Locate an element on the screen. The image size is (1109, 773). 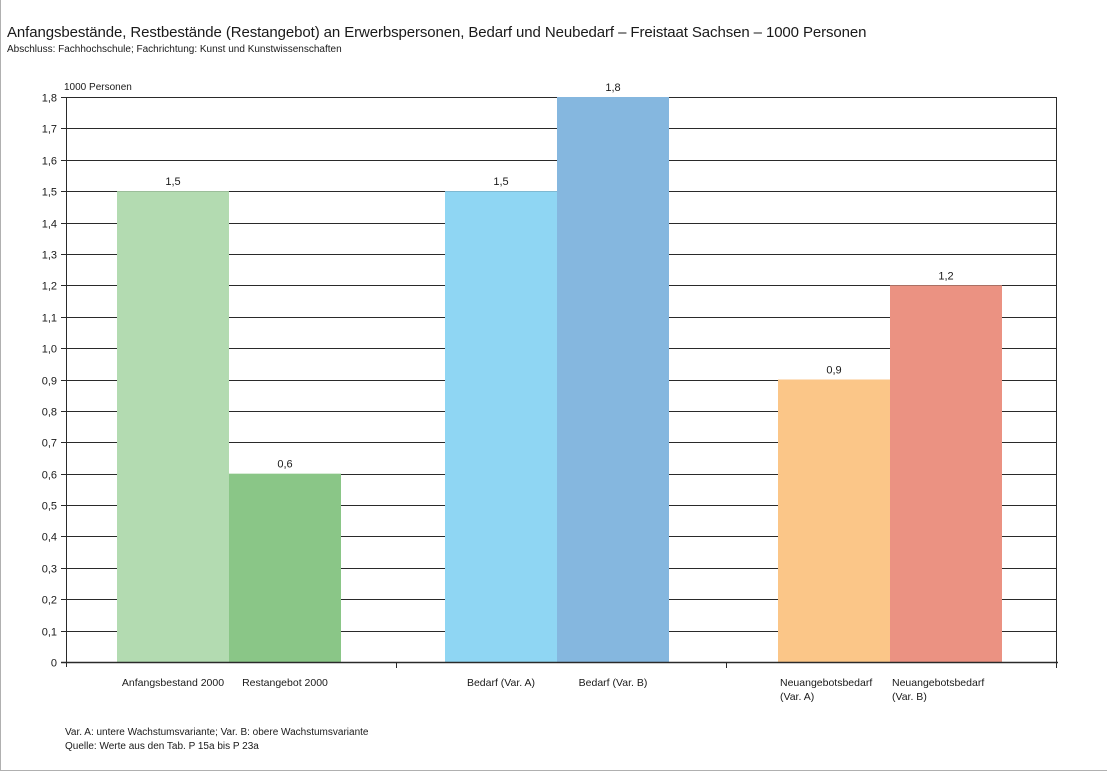
y-tick-label: 1,2 is located at coordinates (49, 287).